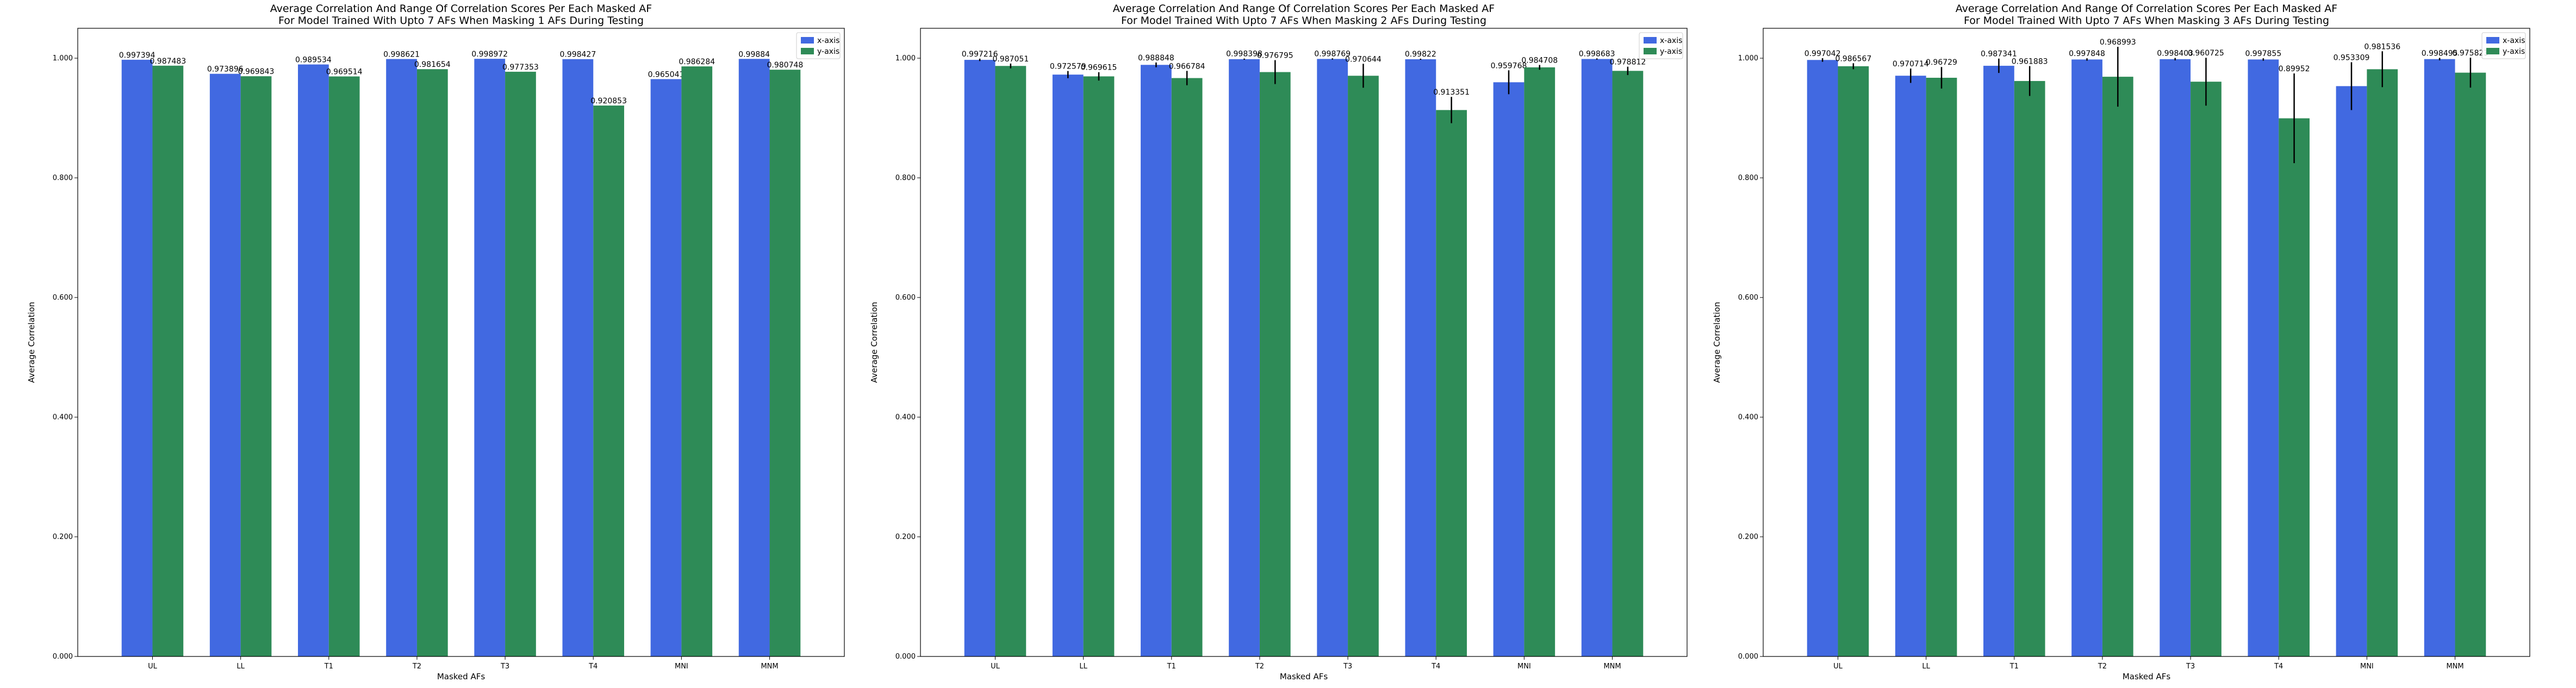 This screenshot has height=688, width=2576. Describe the element at coordinates (1010, 59) in the screenshot. I see `data-label-y-axis-UL: 0.987051` at that location.